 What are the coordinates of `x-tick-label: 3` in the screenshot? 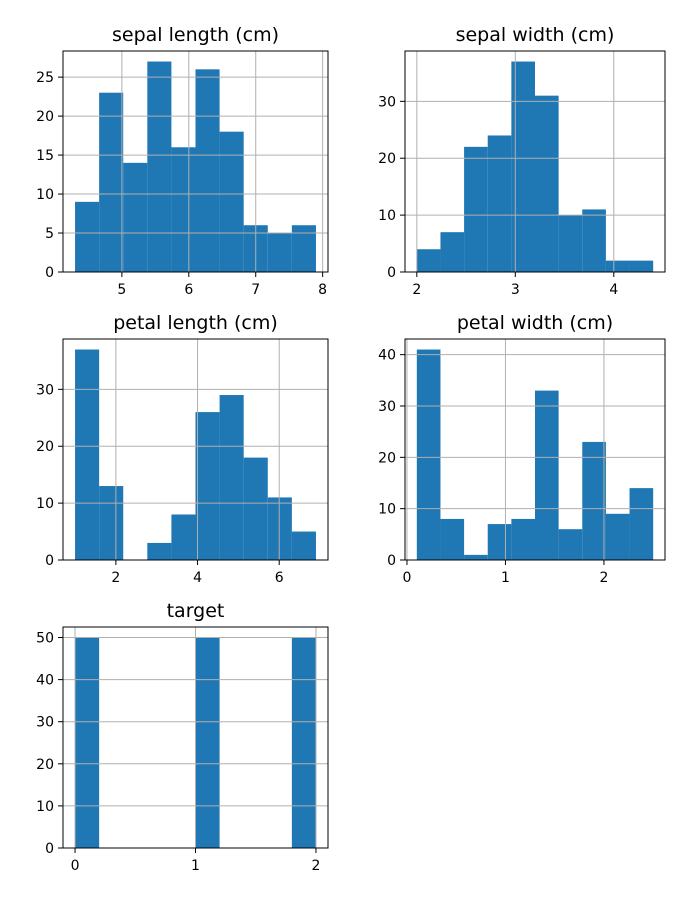 It's located at (515, 290).